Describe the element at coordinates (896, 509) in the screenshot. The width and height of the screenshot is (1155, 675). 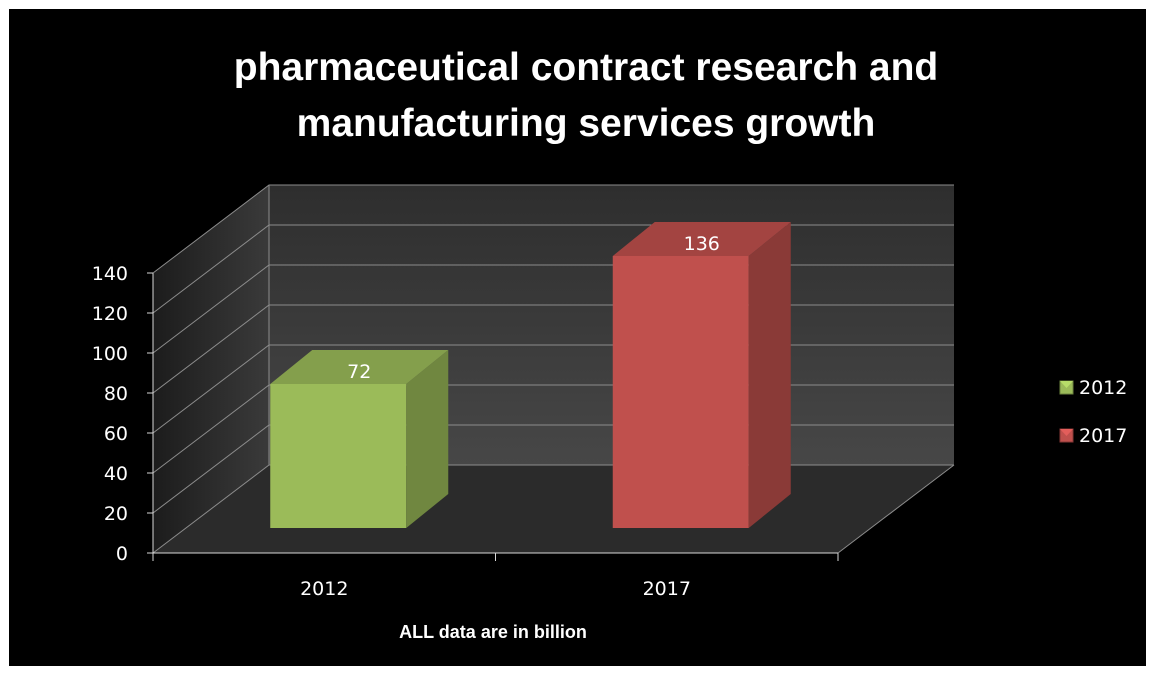
I see `floor-edge` at that location.